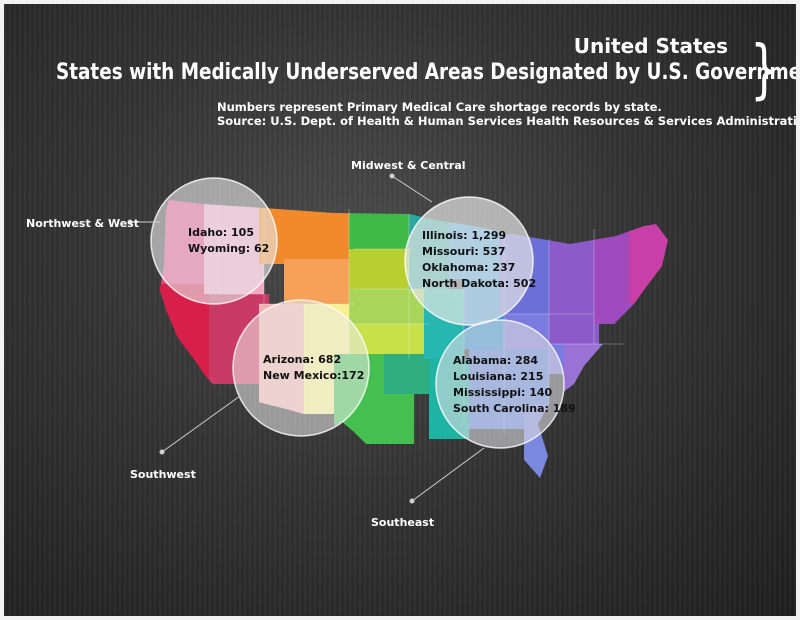  I want to click on state-count-label: Arizona: 682, so click(302, 359).